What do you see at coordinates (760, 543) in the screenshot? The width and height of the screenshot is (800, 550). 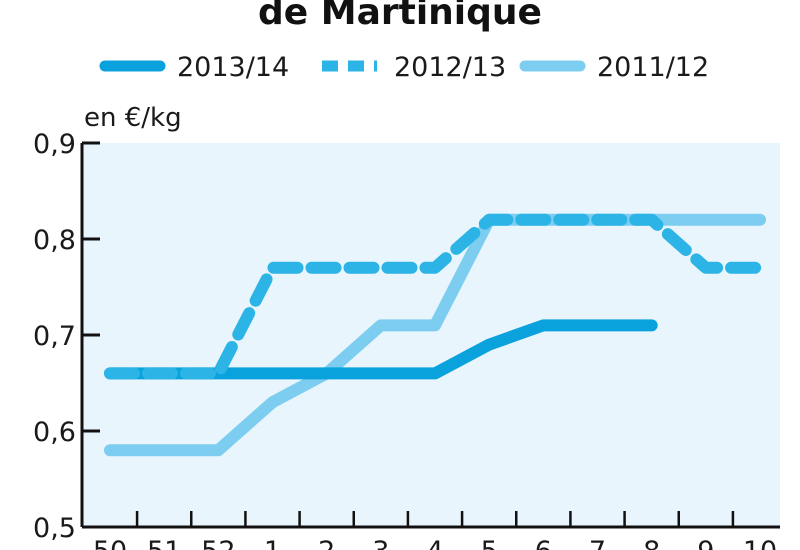 I see `x-tick-label: 10` at bounding box center [760, 543].